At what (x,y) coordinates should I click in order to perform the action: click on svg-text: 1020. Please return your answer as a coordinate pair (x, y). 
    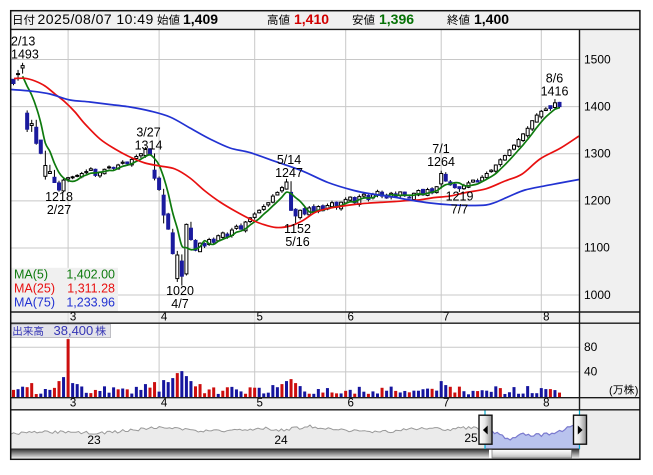
    Looking at the image, I should click on (180, 291).